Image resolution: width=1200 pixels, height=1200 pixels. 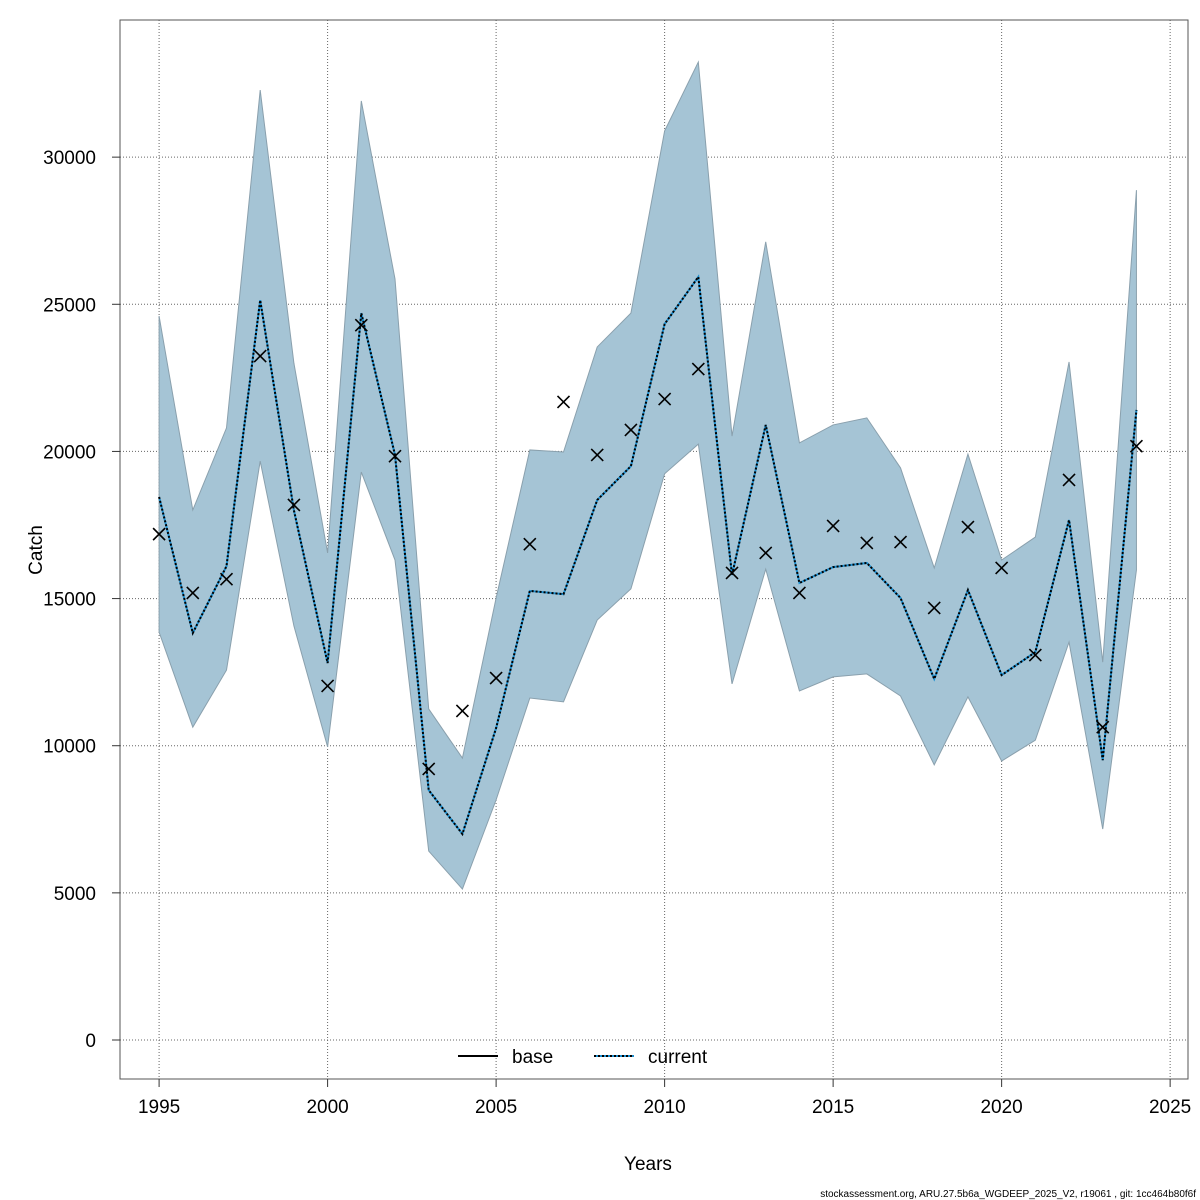 What do you see at coordinates (583, 1057) in the screenshot?
I see `legend: base current` at bounding box center [583, 1057].